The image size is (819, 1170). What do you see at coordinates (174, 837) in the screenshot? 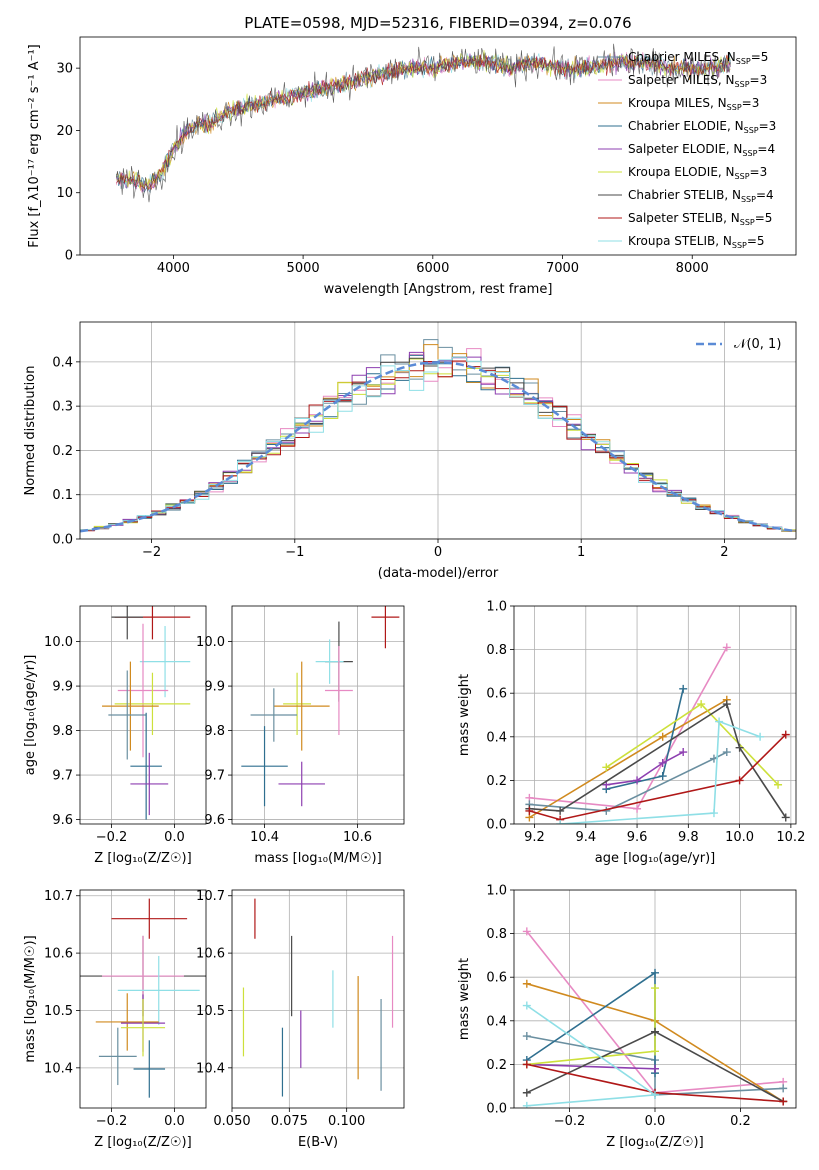
I see `x-tick-label: 0.0` at bounding box center [174, 837].